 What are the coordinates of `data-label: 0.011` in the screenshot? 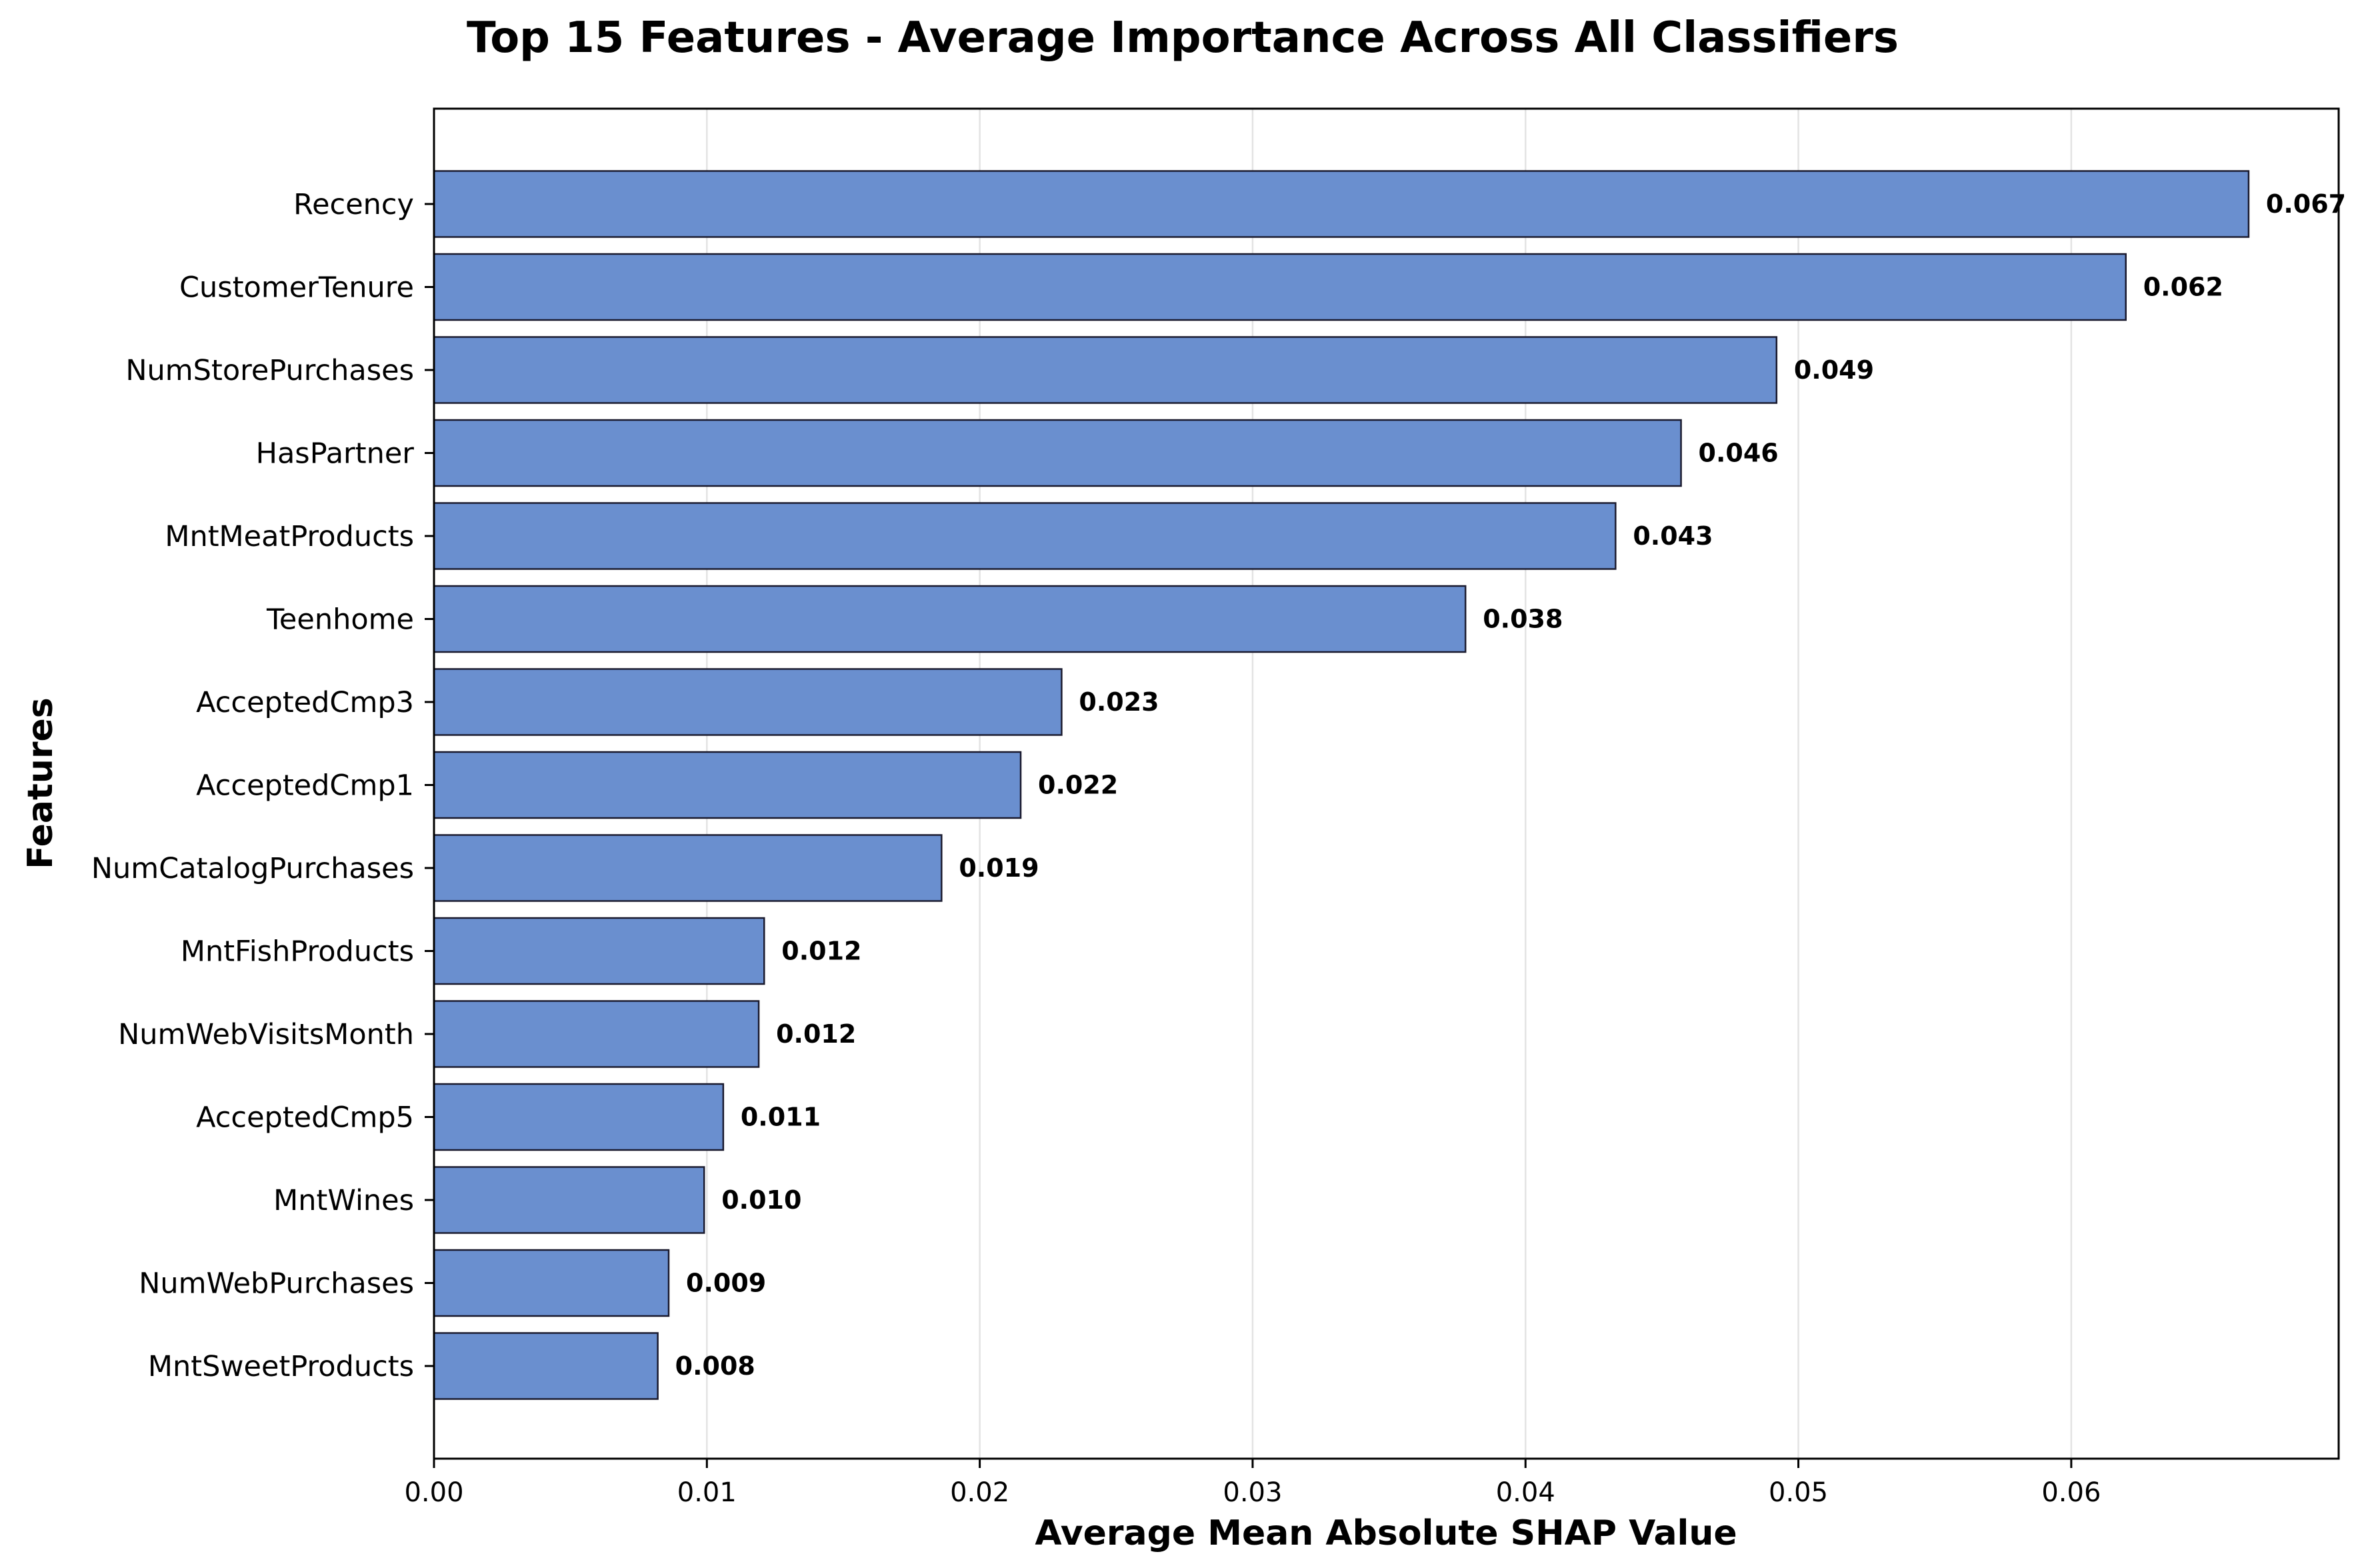 It's located at (781, 1117).